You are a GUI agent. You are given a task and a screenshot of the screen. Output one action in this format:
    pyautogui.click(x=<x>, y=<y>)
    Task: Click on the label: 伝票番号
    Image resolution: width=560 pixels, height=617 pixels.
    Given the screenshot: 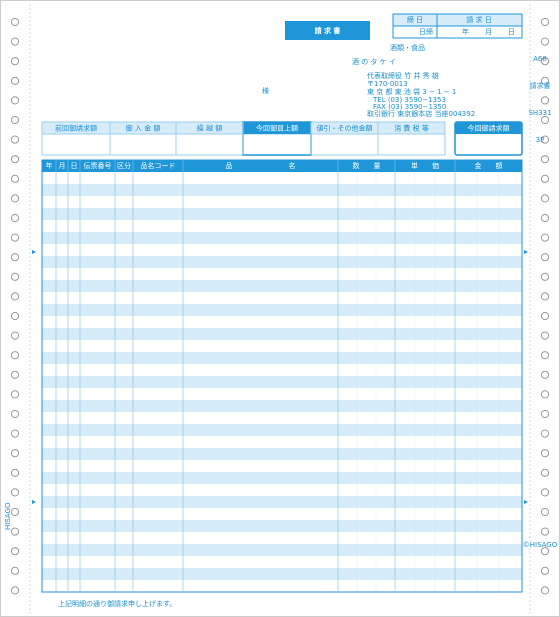 What is the action you would take?
    pyautogui.click(x=98, y=165)
    